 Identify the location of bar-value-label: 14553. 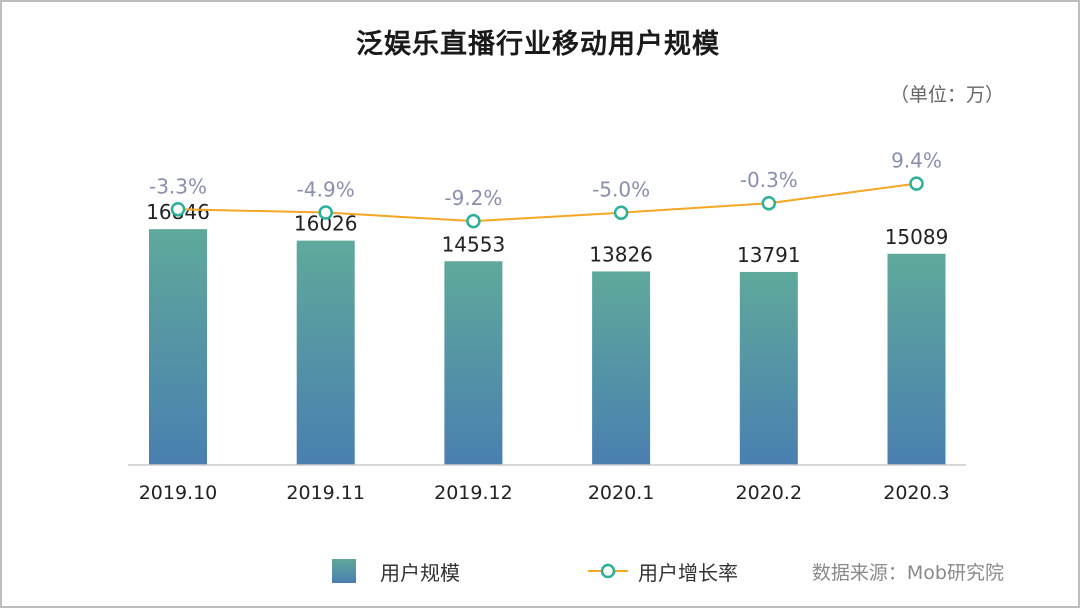
(474, 244).